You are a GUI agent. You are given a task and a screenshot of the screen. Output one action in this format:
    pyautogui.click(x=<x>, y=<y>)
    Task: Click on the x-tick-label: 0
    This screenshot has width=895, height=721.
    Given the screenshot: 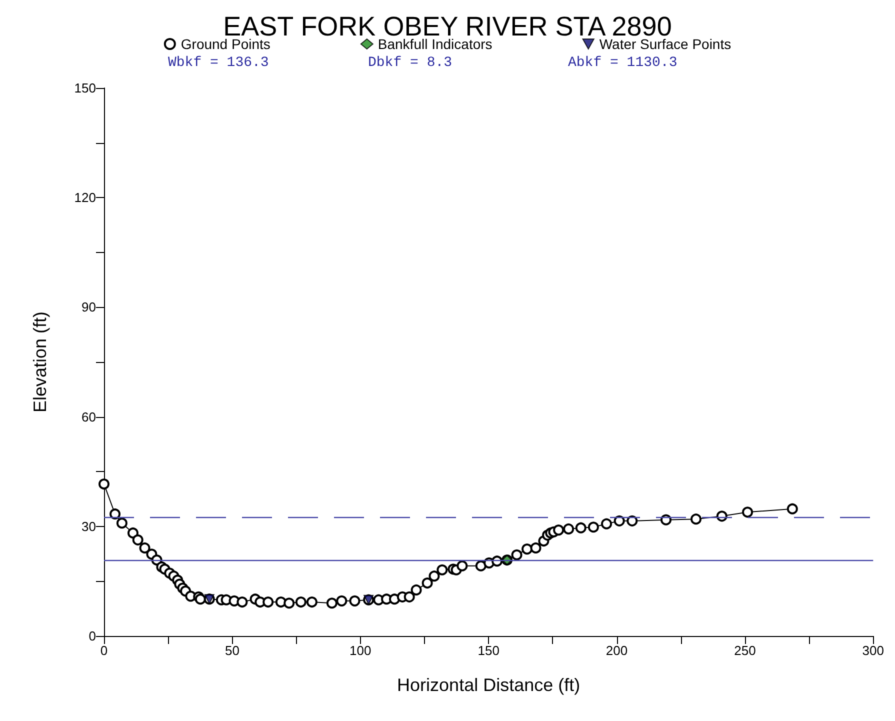 What is the action you would take?
    pyautogui.click(x=104, y=650)
    